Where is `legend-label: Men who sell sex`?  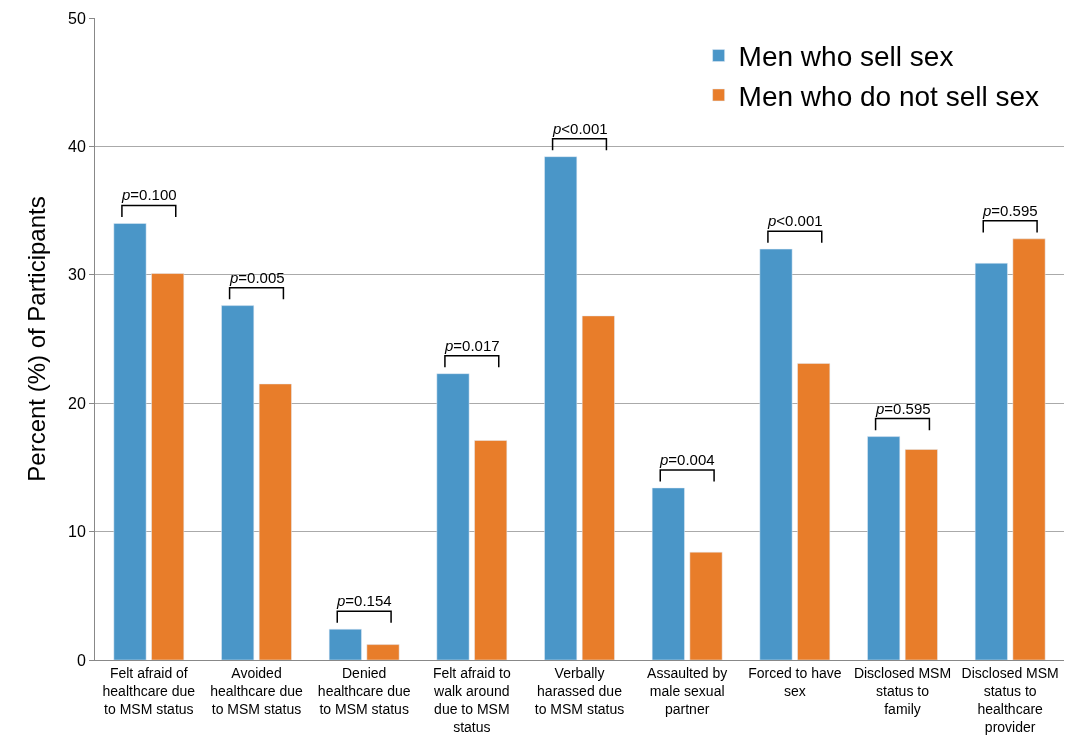
legend-label: Men who sell sex is located at coordinates (846, 57).